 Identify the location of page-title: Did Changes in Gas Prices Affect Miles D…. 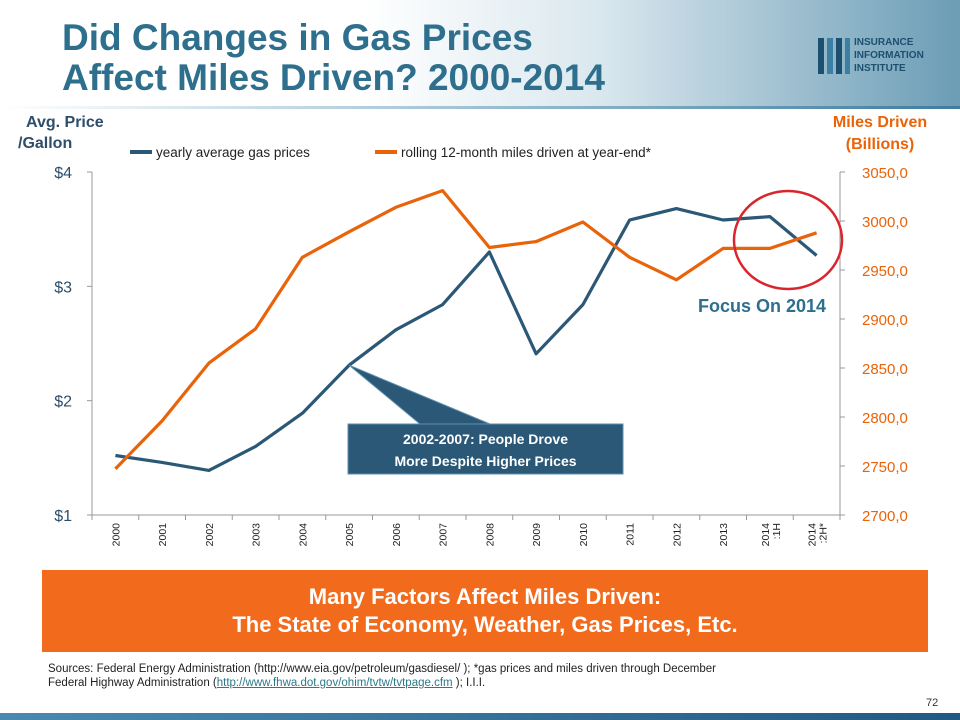
(333, 58).